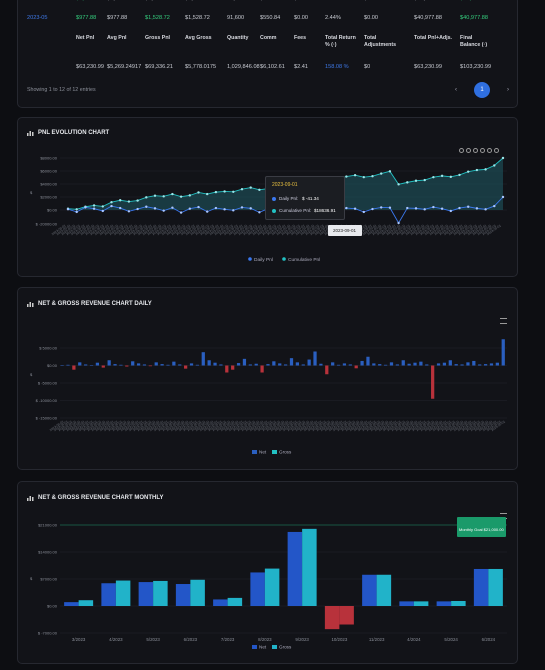  What do you see at coordinates (48, 633) in the screenshot?
I see `y-tick-label: $ -7000.00` at bounding box center [48, 633].